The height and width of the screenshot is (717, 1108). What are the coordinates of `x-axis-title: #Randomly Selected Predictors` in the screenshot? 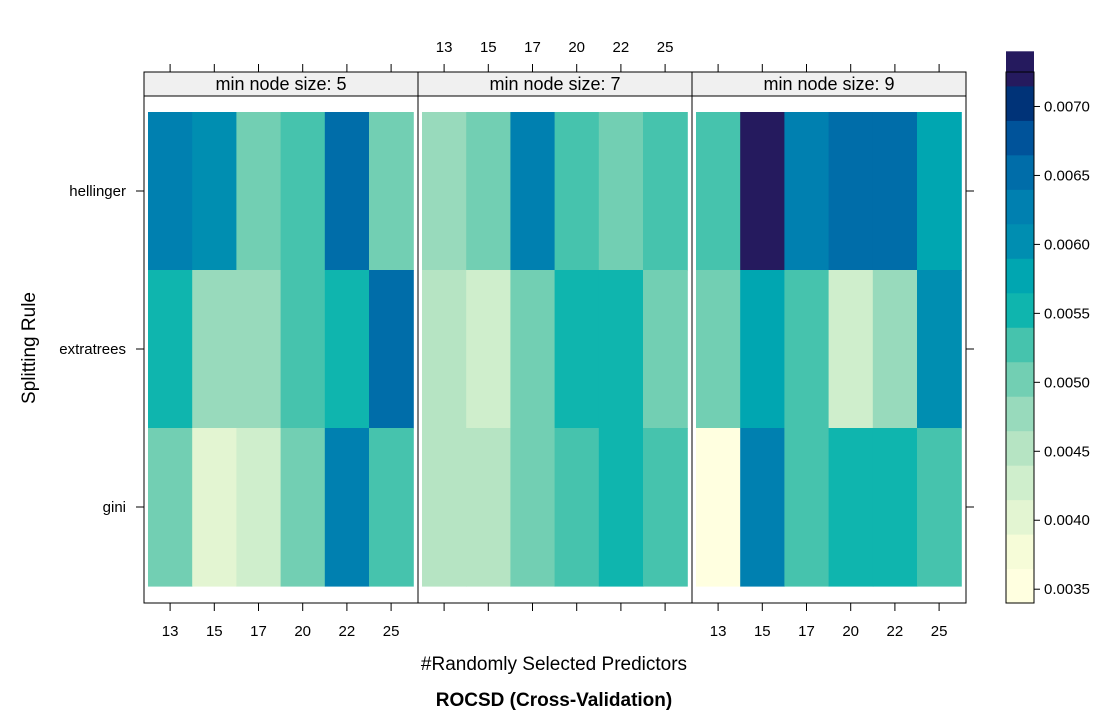 It's located at (554, 664).